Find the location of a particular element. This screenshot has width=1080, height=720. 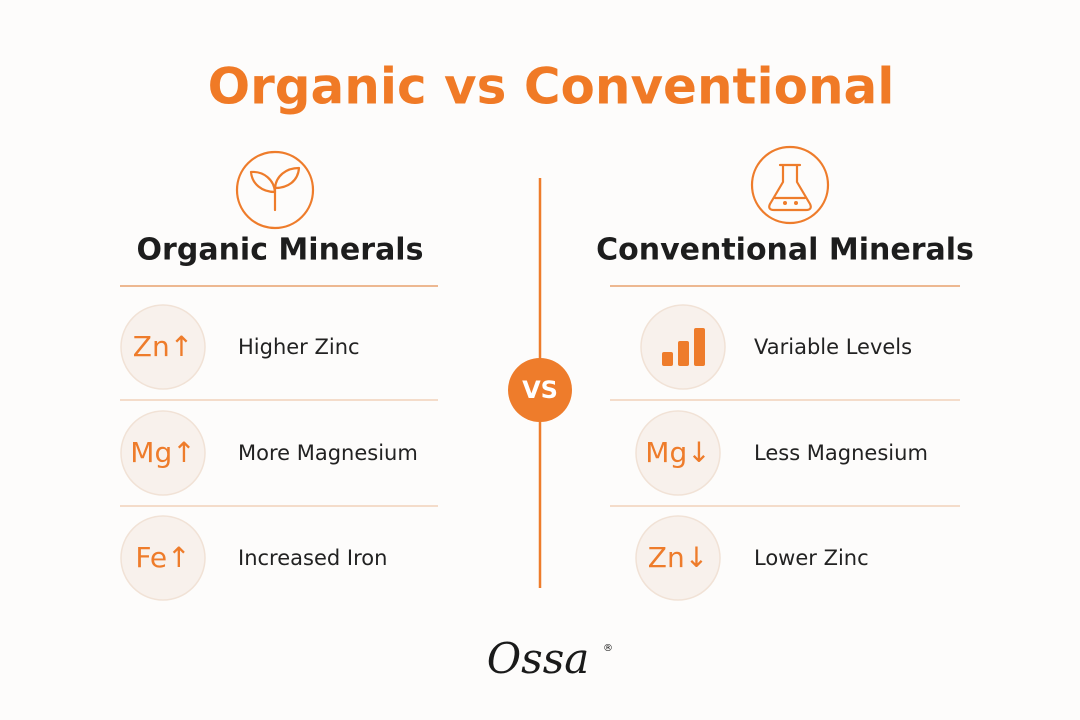

bars-icon is located at coordinates (683, 347).